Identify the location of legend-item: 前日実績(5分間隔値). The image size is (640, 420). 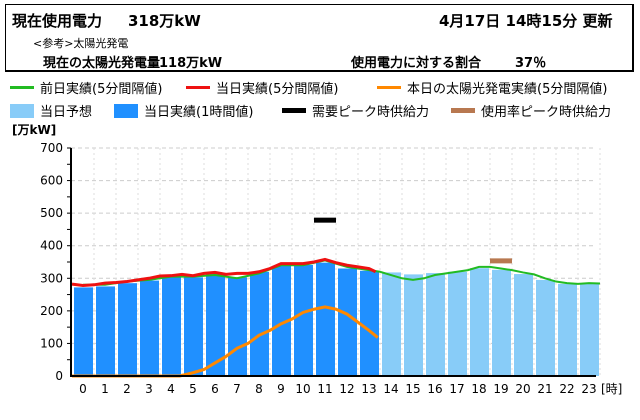
(86, 87).